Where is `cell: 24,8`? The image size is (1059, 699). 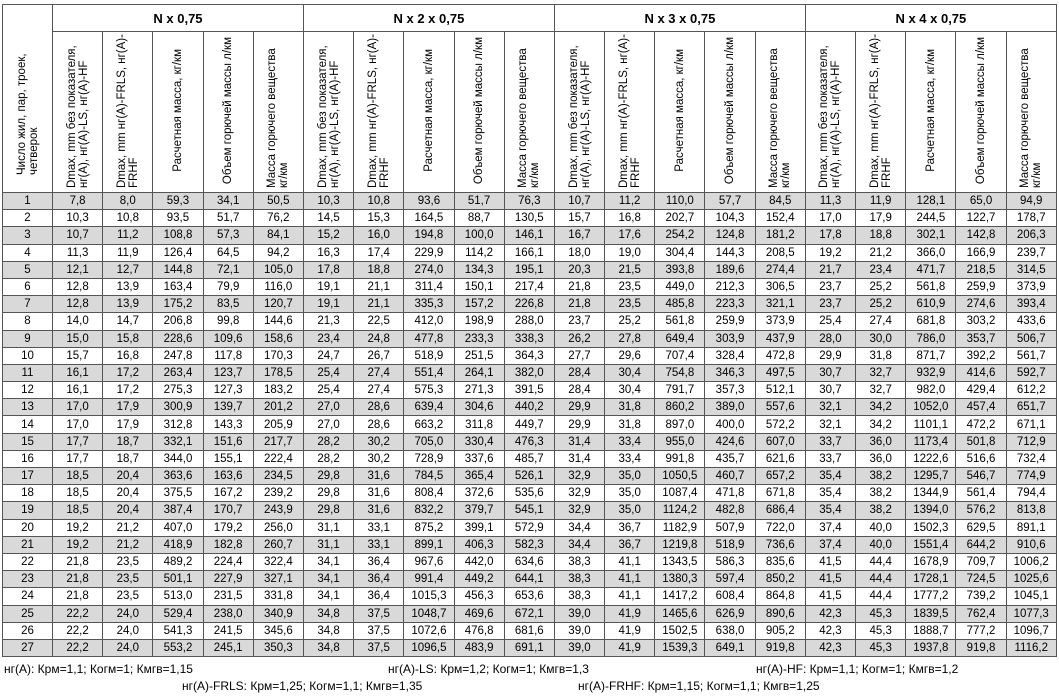 cell: 24,8 is located at coordinates (379, 338).